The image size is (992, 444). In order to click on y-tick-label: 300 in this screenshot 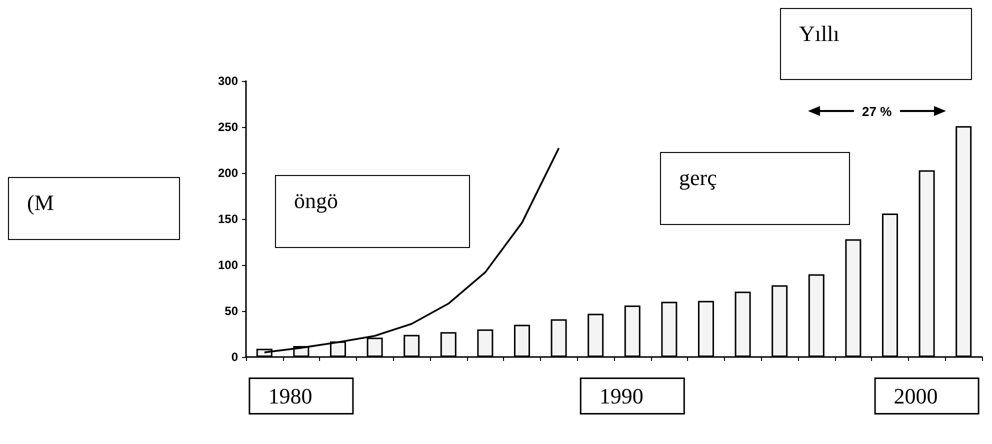, I will do `click(228, 81)`.